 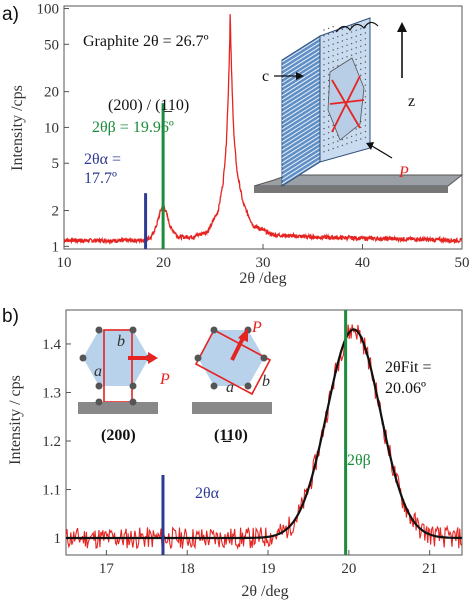 I want to click on panel-b-xlabel: 2θ /deg, so click(x=264, y=591).